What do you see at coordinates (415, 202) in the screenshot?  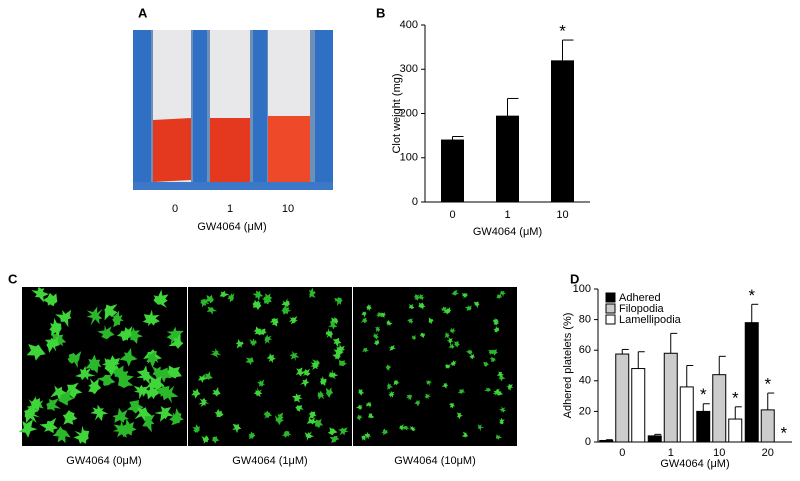 I see `y-tick-label: 0` at bounding box center [415, 202].